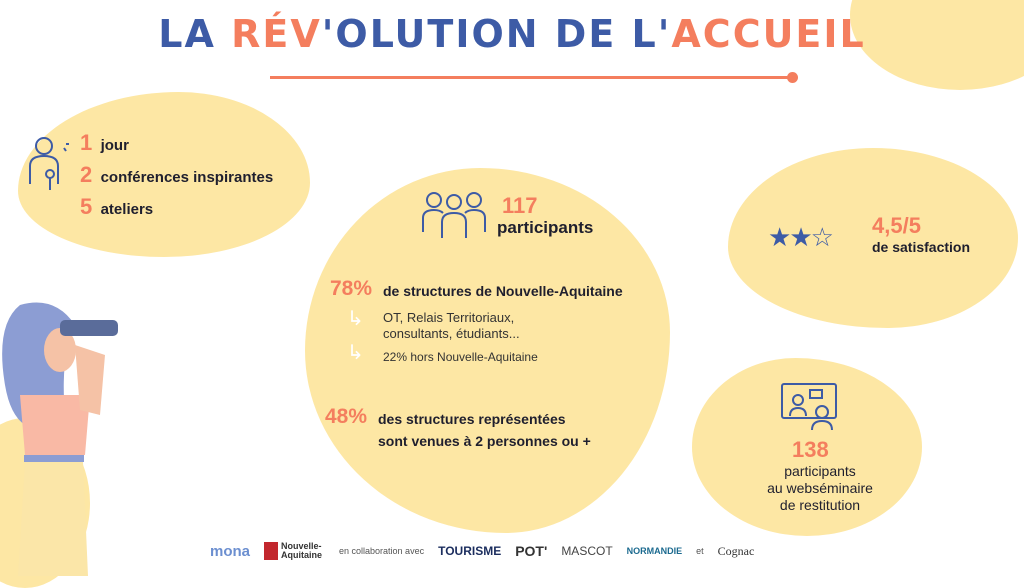 This screenshot has height=588, width=1024. Describe the element at coordinates (484, 441) in the screenshot. I see `pairs-line2: sont venues à 2 personnes ou +` at that location.